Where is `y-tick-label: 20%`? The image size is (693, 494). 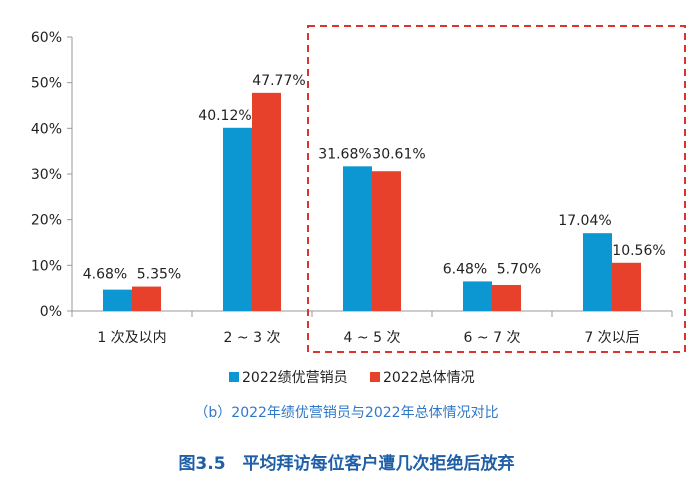 y-tick-label: 20% is located at coordinates (46, 221).